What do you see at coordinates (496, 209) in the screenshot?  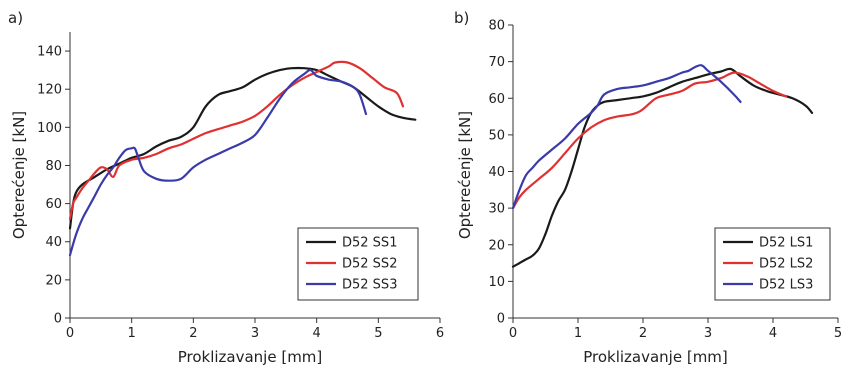 I see `y-tick-label: 30` at bounding box center [496, 209].